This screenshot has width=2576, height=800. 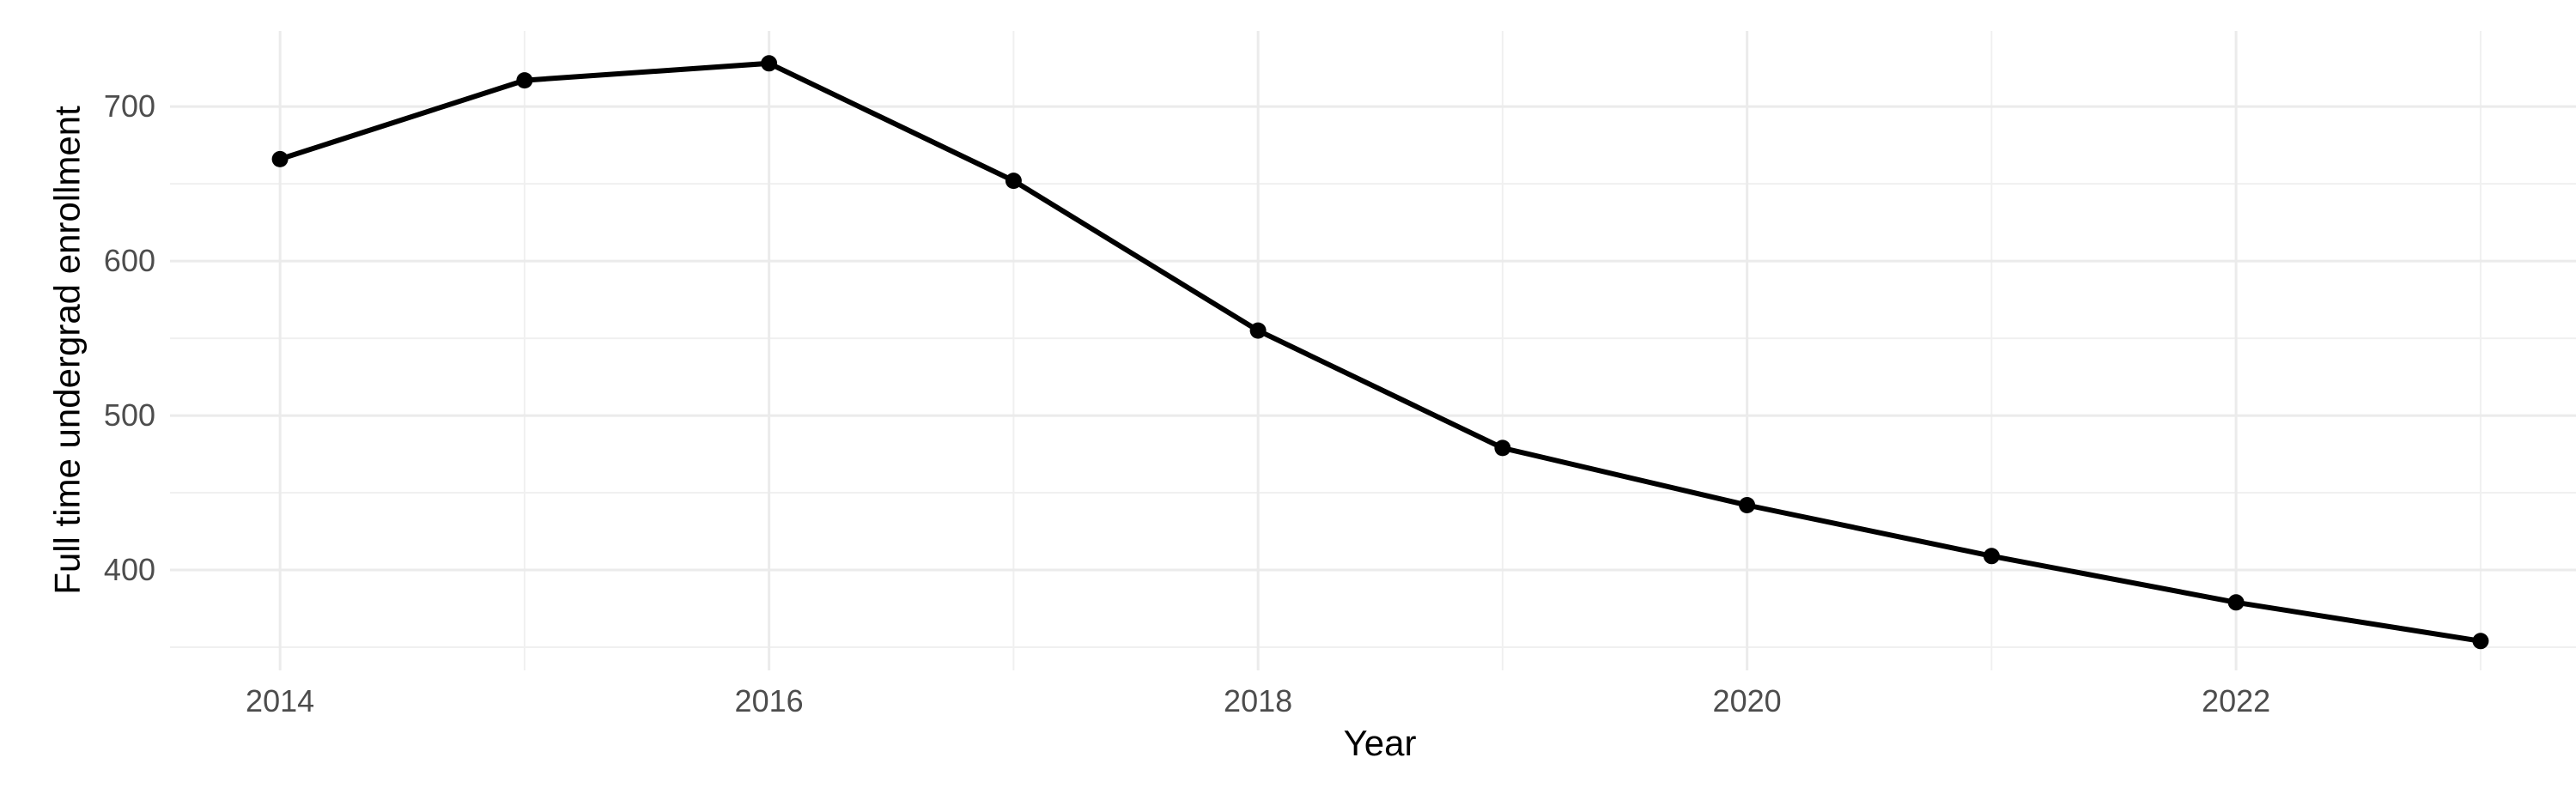 I want to click on x-tick-label-2014: 2014, so click(x=280, y=700).